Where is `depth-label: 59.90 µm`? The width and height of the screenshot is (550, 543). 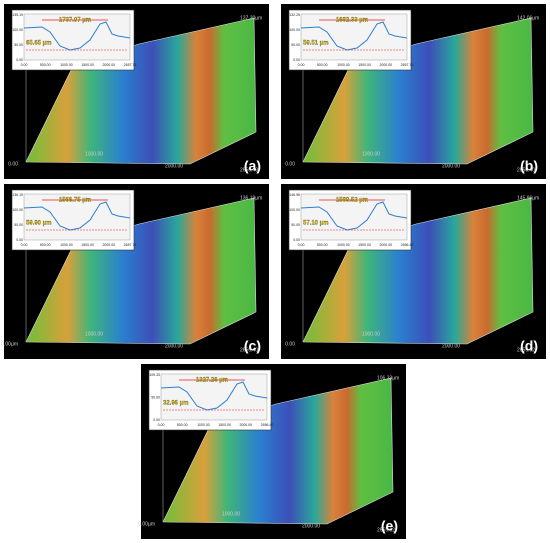
depth-label: 59.90 µm is located at coordinates (38, 224).